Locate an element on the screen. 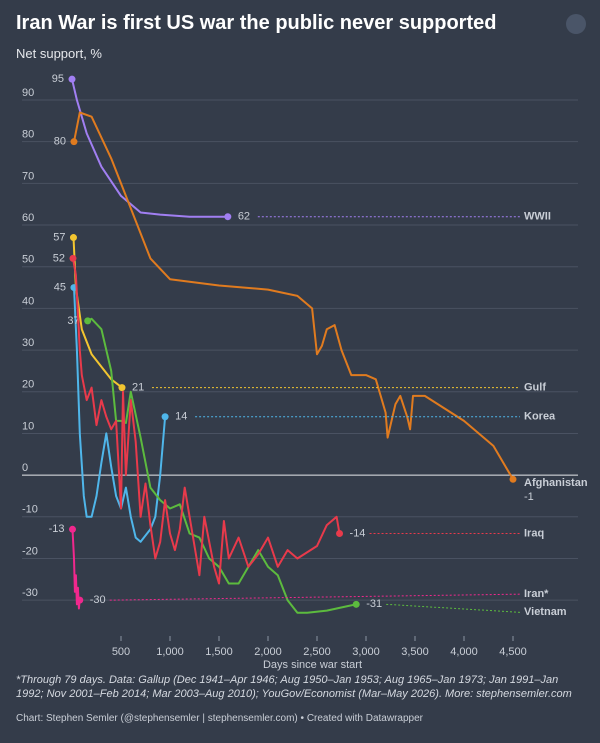 The image size is (600, 743). start-value-label: 95 is located at coordinates (58, 79).